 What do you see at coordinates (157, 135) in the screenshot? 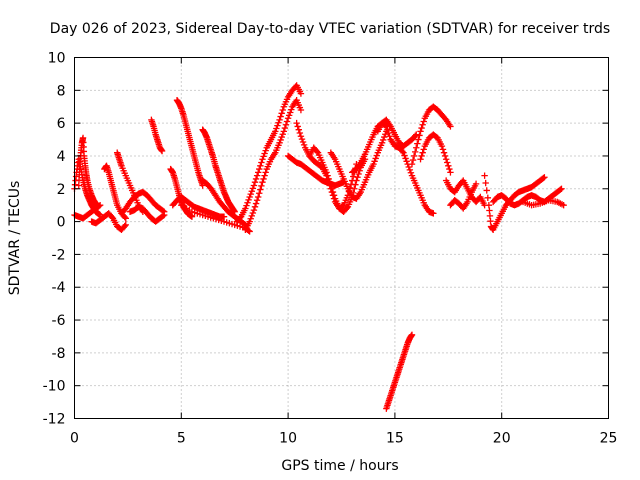
I see `series-arc9` at bounding box center [157, 135].